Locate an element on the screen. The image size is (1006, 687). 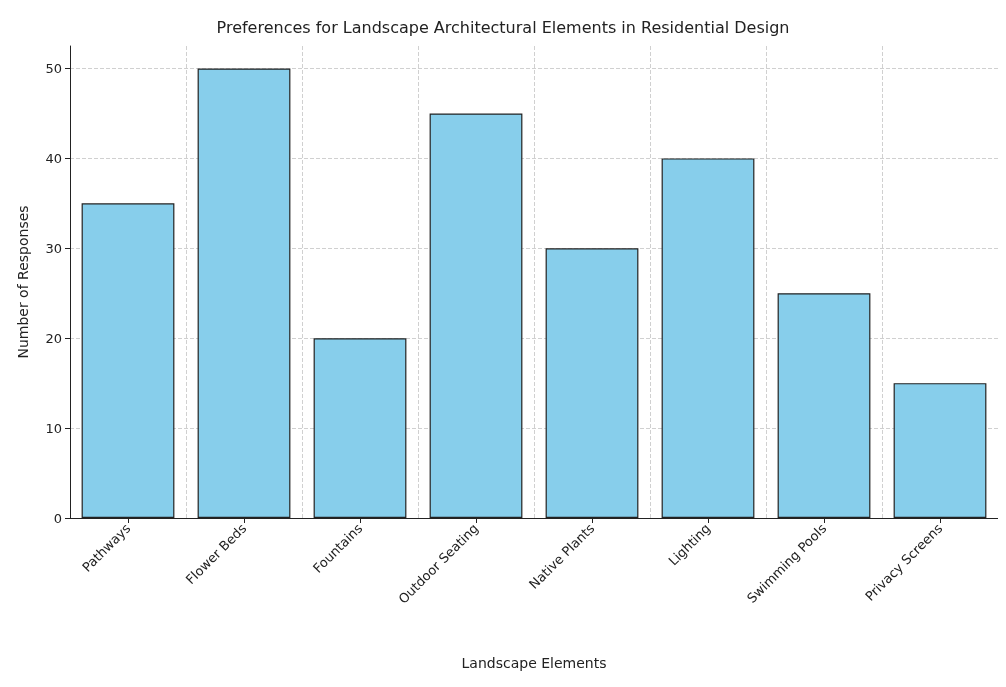
y-tick-label: 50 is located at coordinates (53, 68).